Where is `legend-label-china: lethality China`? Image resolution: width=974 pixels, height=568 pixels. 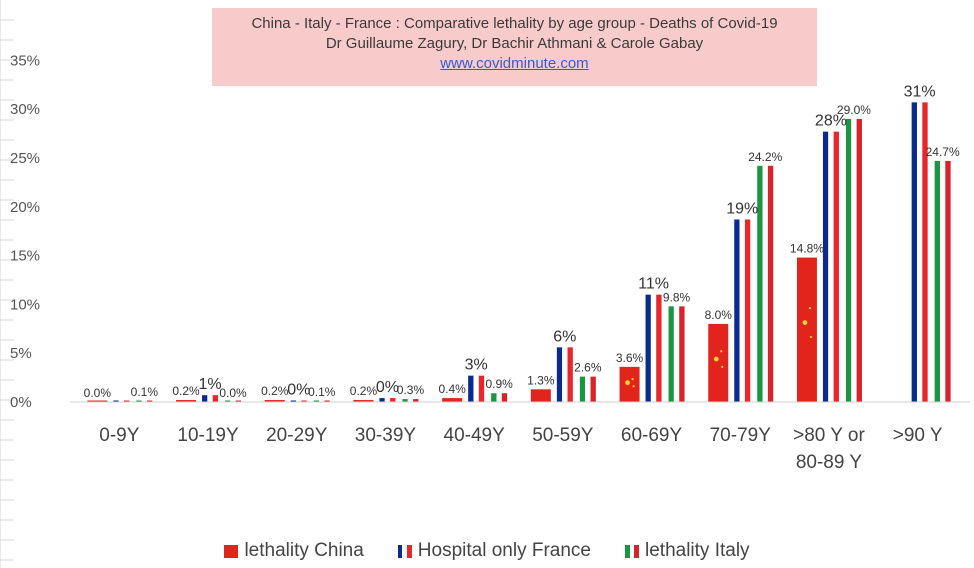 legend-label-china: lethality China is located at coordinates (304, 550).